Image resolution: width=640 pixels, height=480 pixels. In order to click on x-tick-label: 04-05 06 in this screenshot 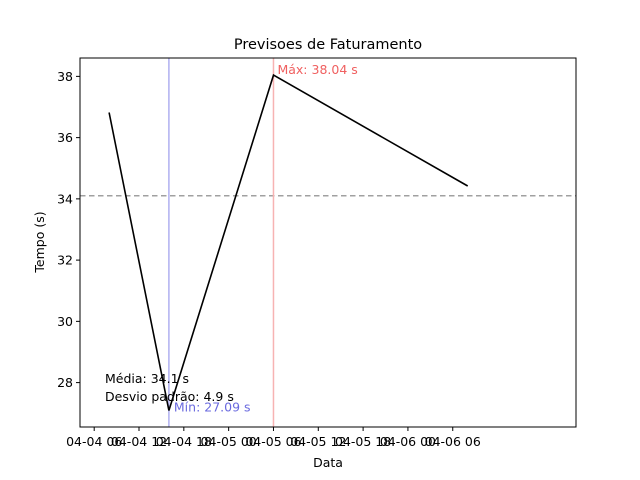, I will do `click(273, 441)`.